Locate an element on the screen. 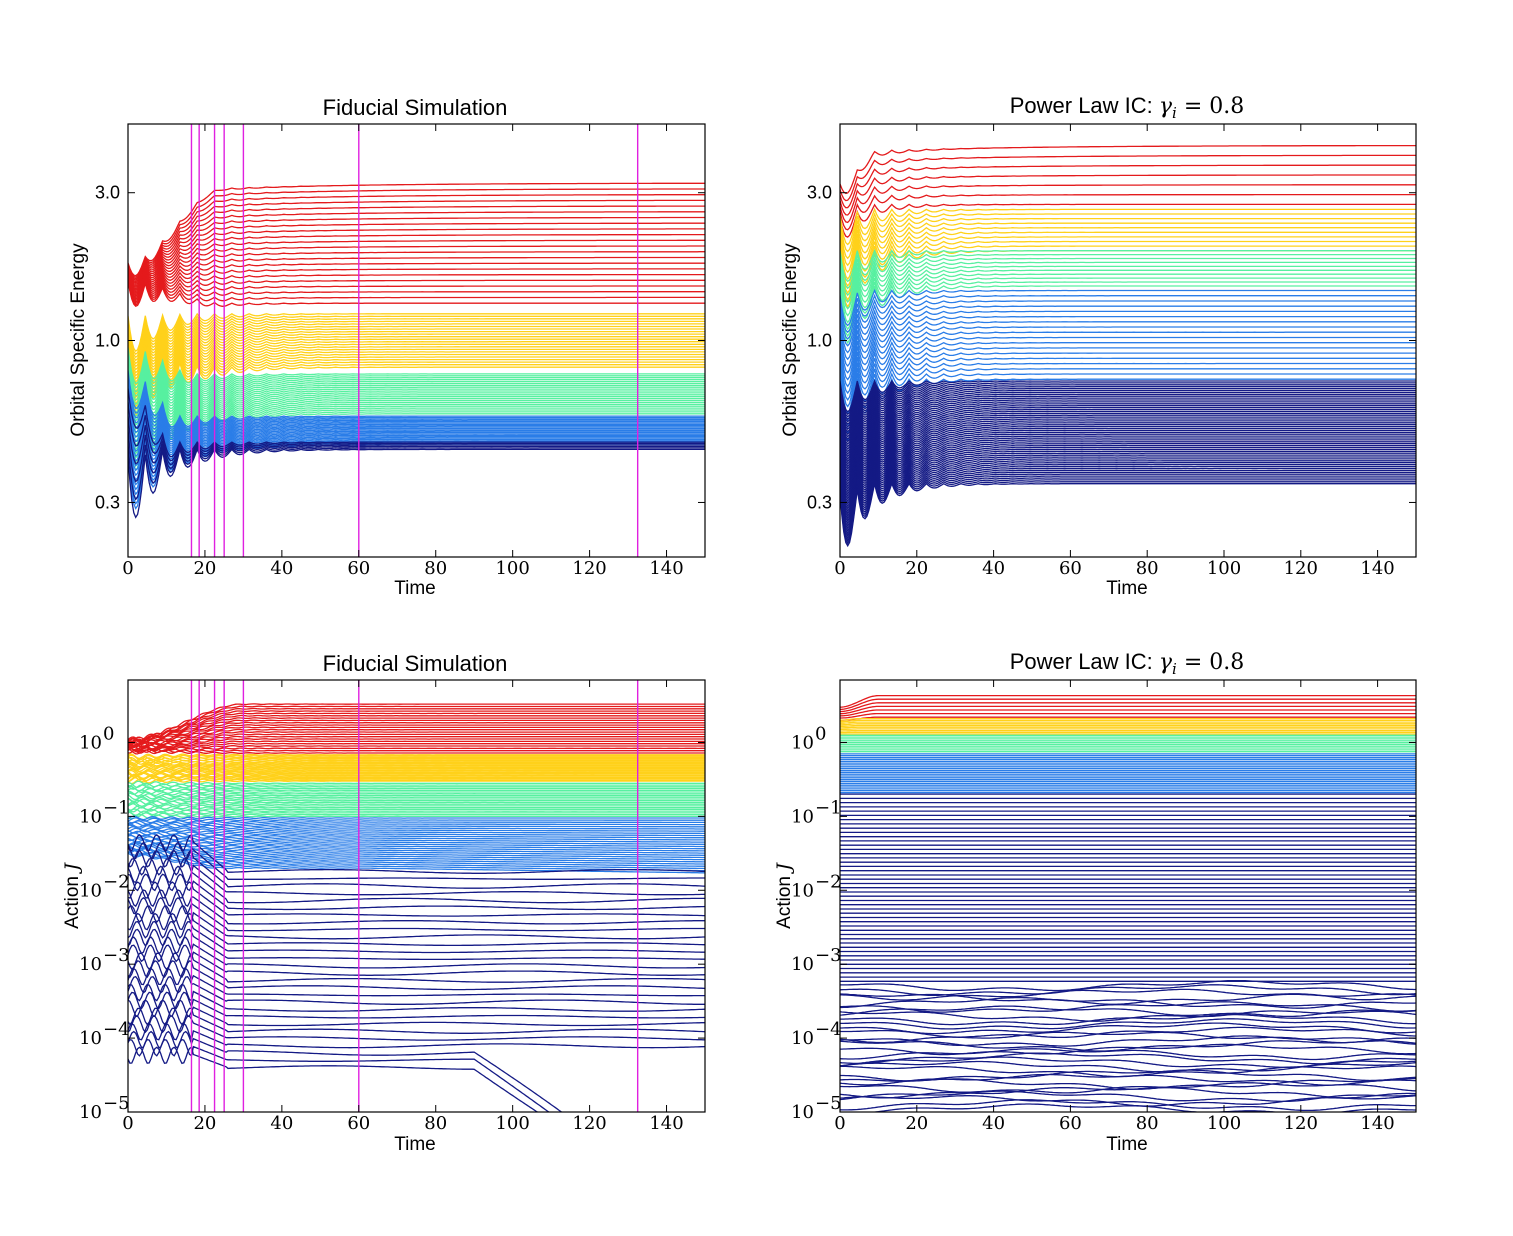  y-tick-exponent: 0 is located at coordinates (108, 733).